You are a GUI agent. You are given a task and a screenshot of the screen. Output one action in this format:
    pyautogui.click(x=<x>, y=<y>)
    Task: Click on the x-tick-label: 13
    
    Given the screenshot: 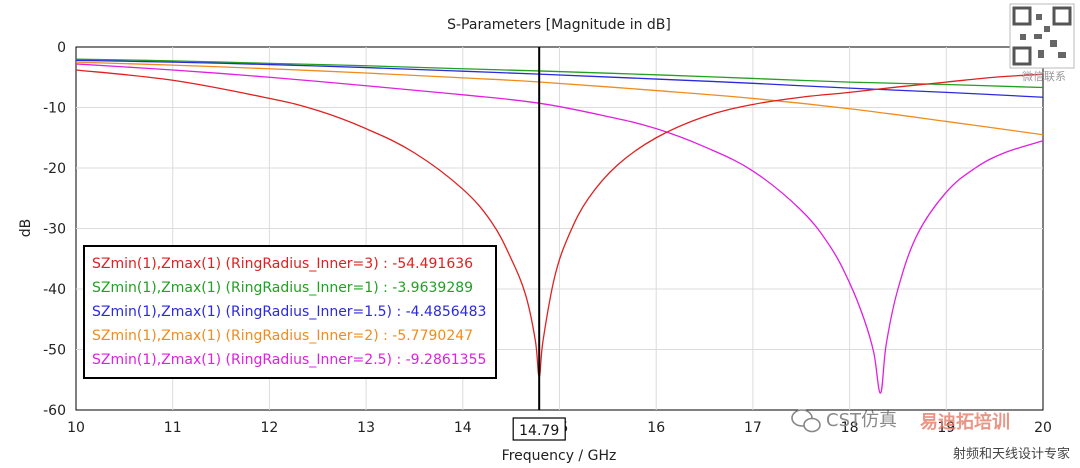 What is the action you would take?
    pyautogui.click(x=366, y=428)
    